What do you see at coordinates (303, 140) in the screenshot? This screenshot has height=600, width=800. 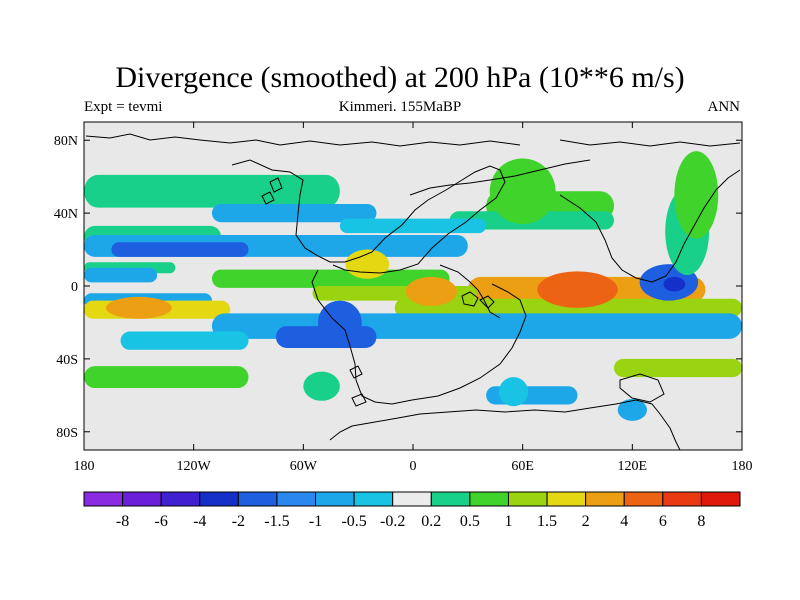 I see `coast-arctic` at bounding box center [303, 140].